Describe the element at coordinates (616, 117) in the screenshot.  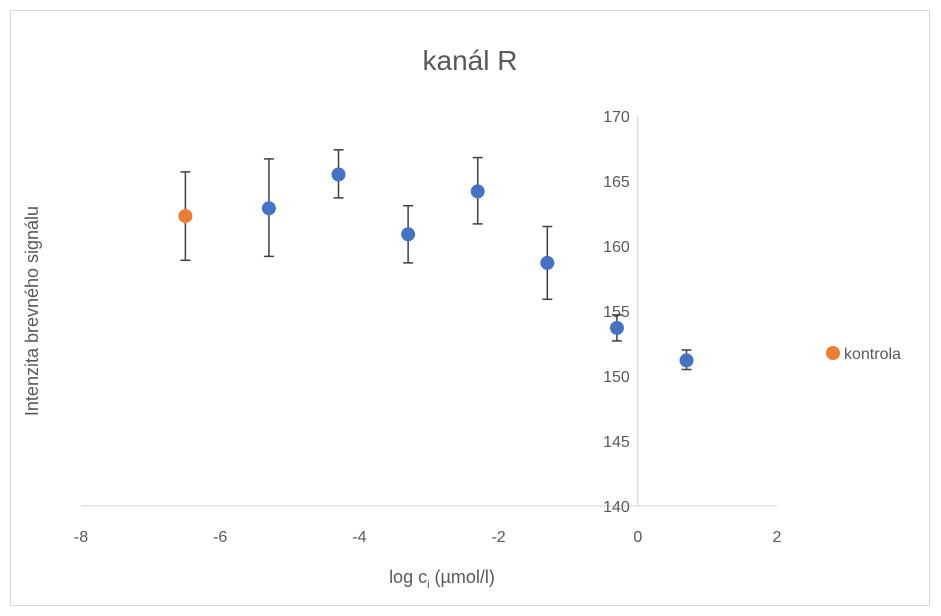
I see `y-tick-label: 170` at that location.